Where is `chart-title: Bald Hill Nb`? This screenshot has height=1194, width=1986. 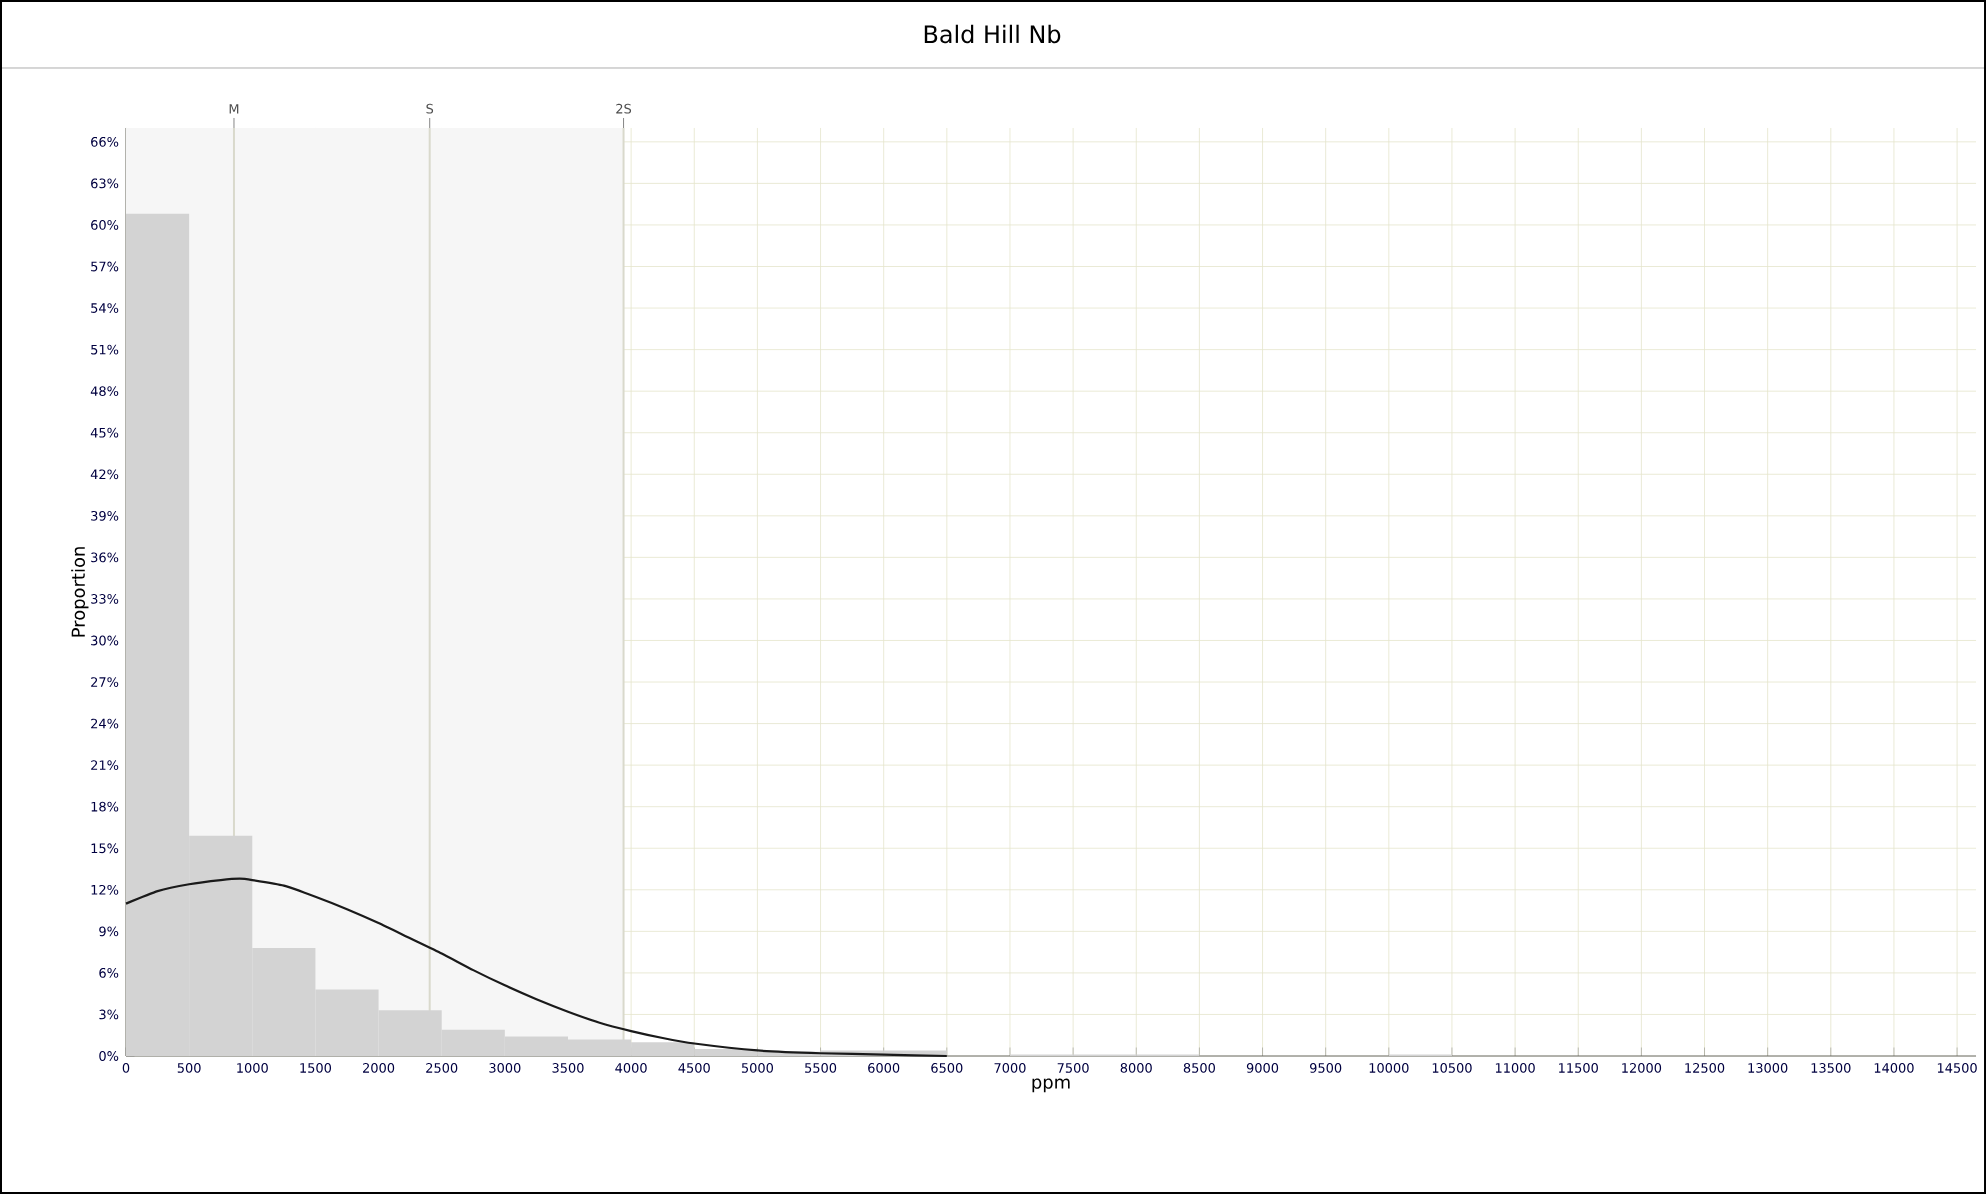
chart-title: Bald Hill Nb is located at coordinates (992, 34).